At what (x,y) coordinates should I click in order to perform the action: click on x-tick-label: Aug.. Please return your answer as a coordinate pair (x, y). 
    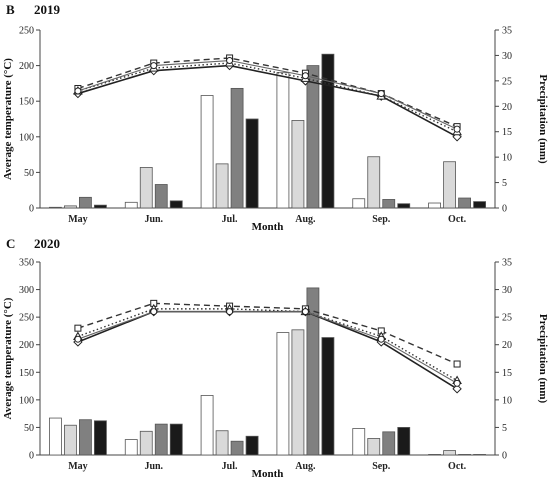
    Looking at the image, I should click on (305, 219).